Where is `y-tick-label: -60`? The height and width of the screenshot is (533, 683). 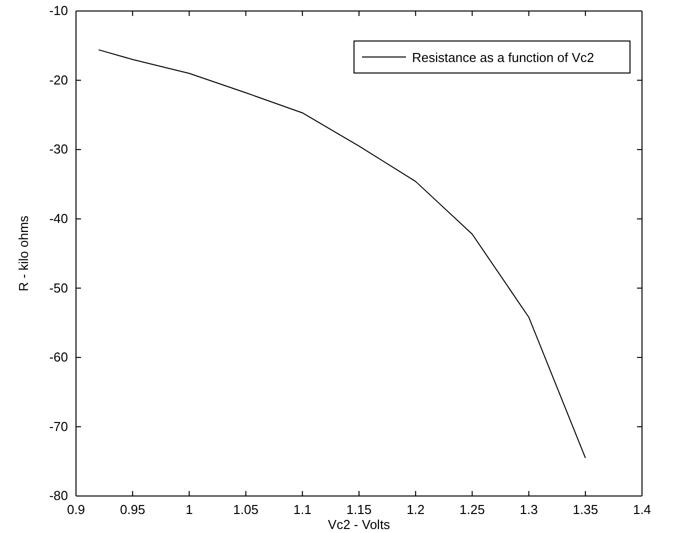
y-tick-label: -60 is located at coordinates (58, 357).